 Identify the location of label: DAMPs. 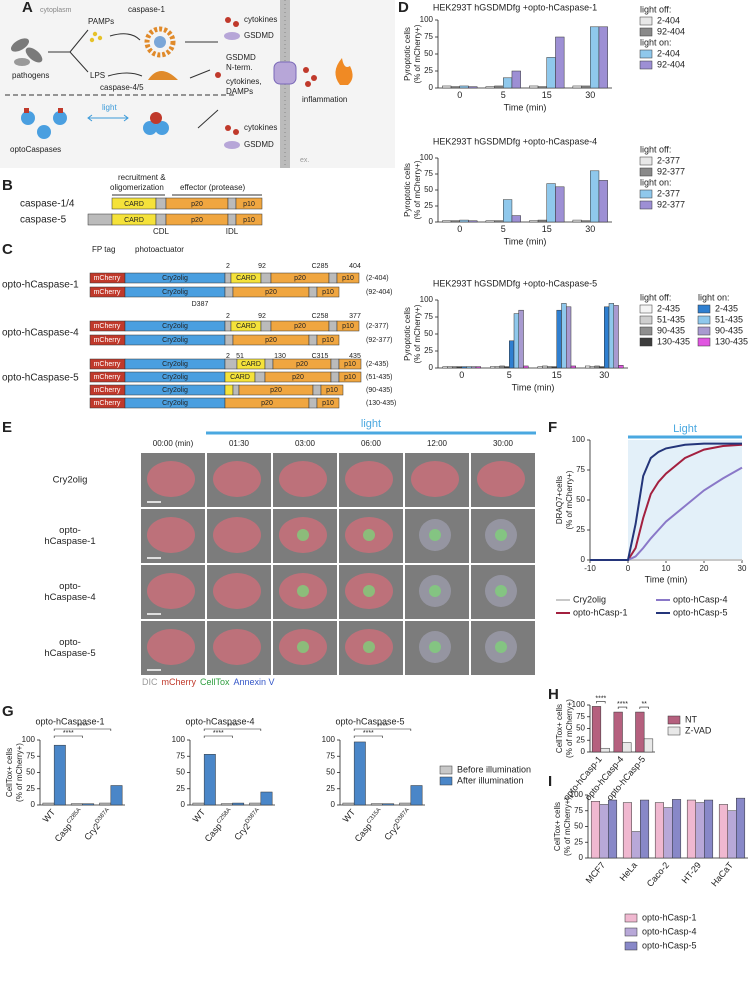
(239, 91).